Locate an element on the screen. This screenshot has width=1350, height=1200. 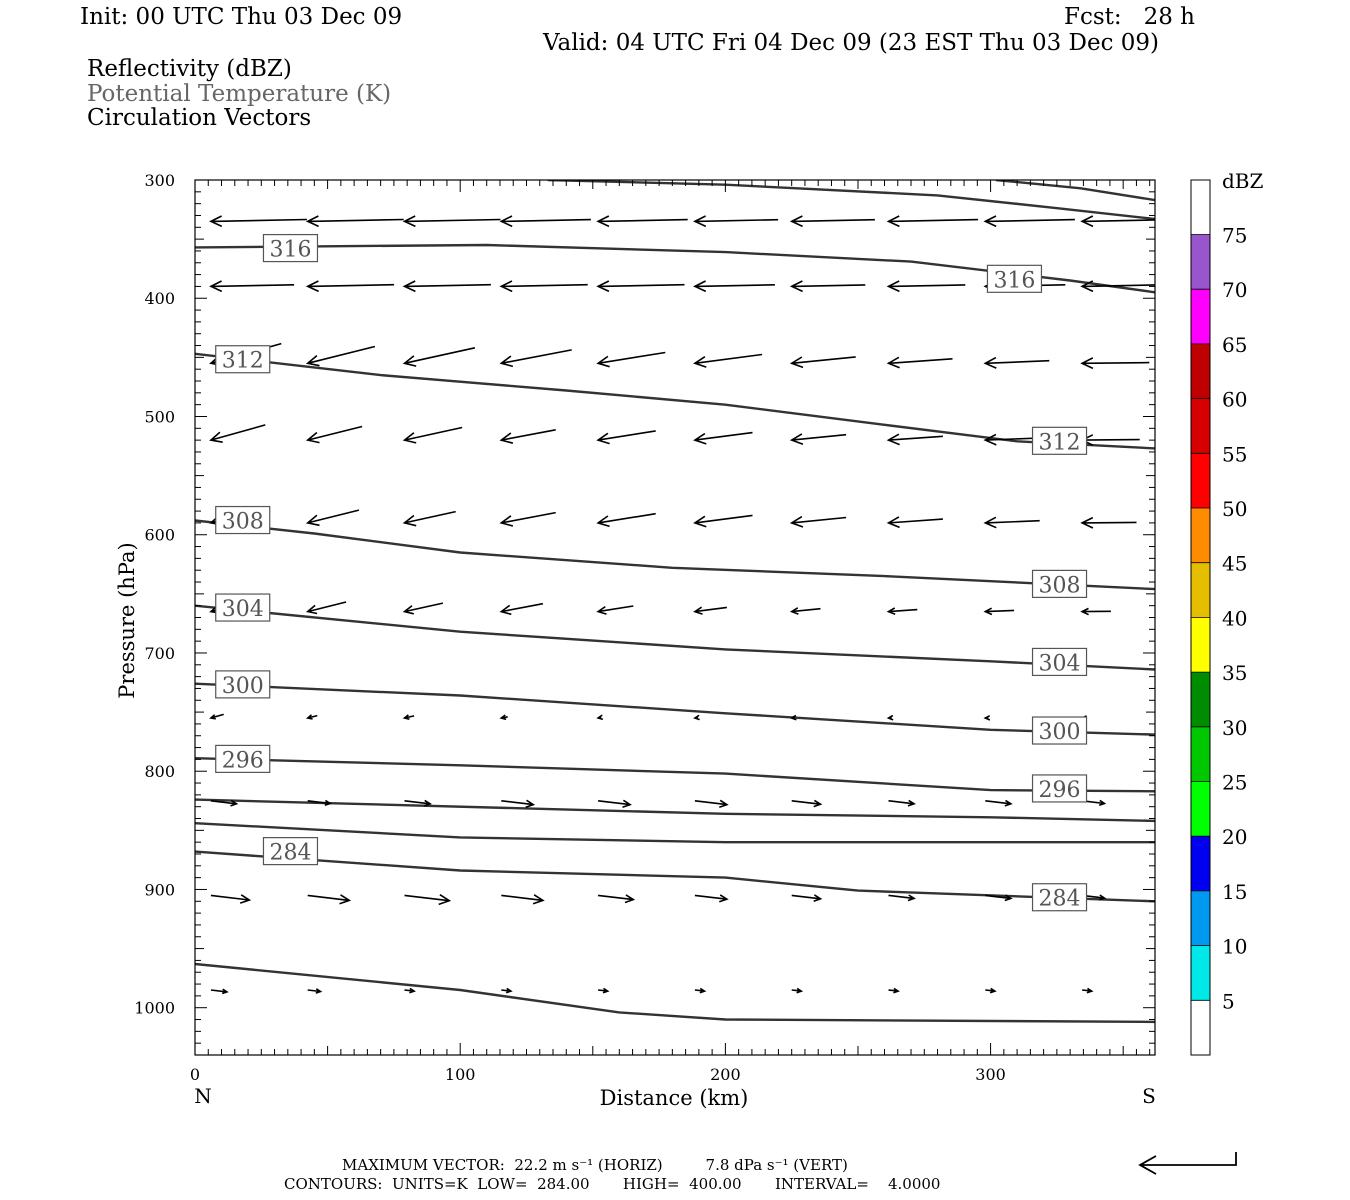
contour-label: 300 is located at coordinates (1059, 730).